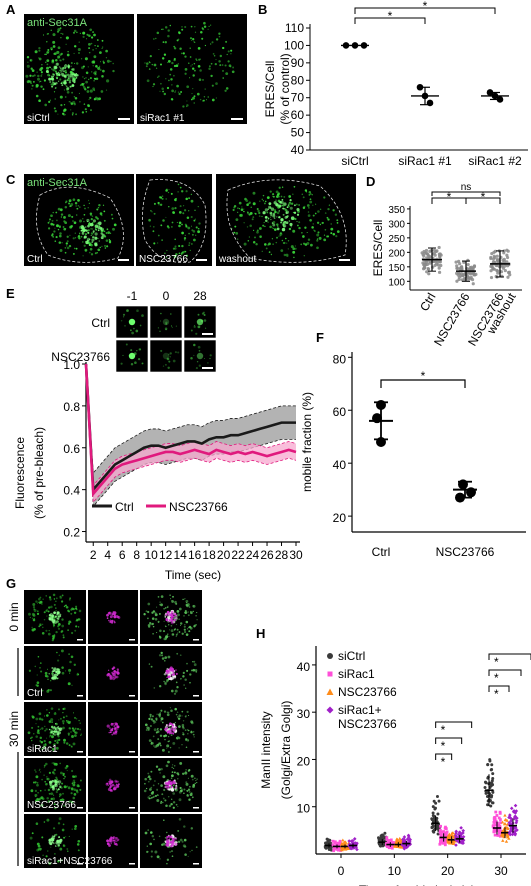 The image size is (531, 886). I want to click on y-tick-label: 50, so click(298, 133).